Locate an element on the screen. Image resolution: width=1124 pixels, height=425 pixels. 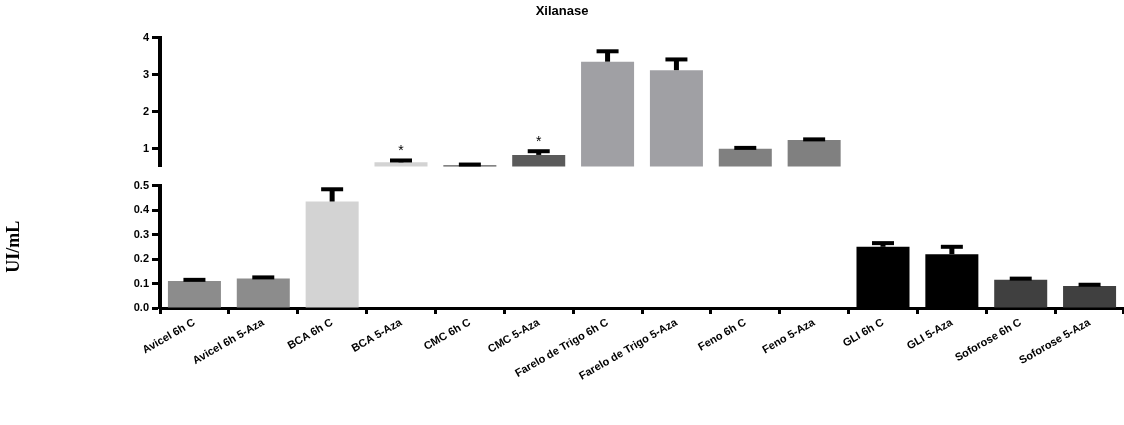
y-tick-label: 0.0 is located at coordinates (141, 307).